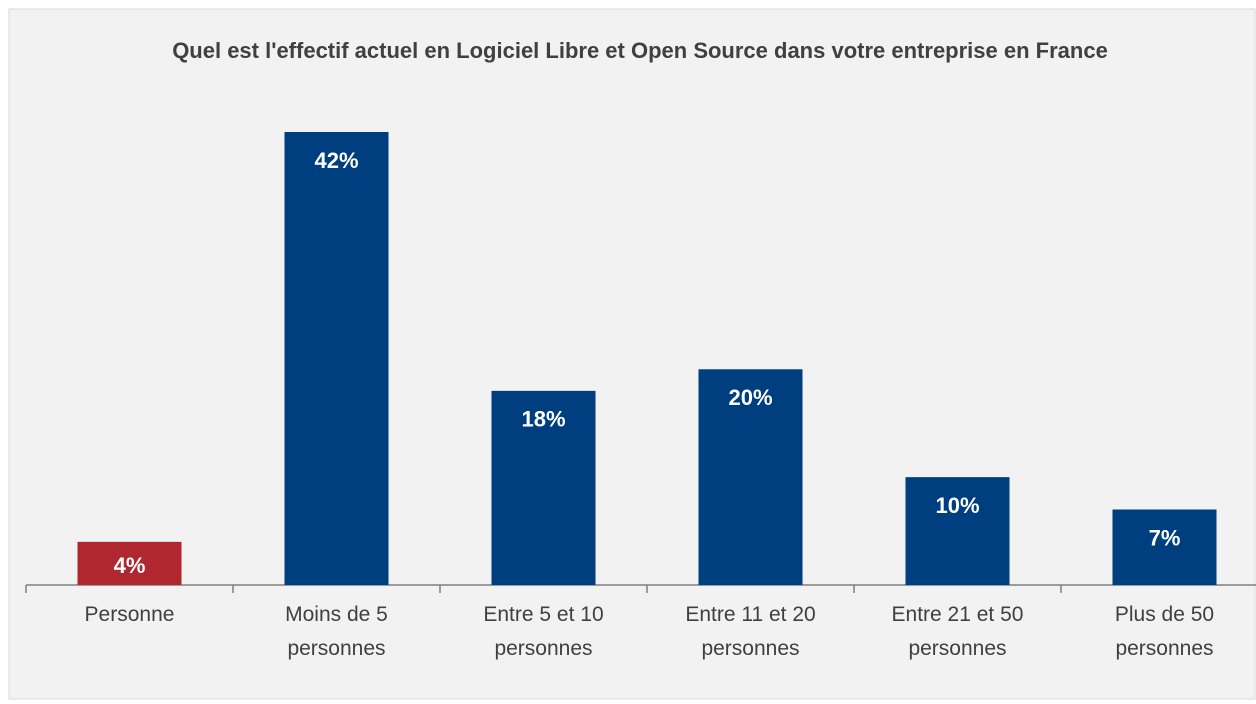 The height and width of the screenshot is (704, 1256). Describe the element at coordinates (957, 631) in the screenshot. I see `x-tick-label: Entre 21 et 50 personnes` at that location.